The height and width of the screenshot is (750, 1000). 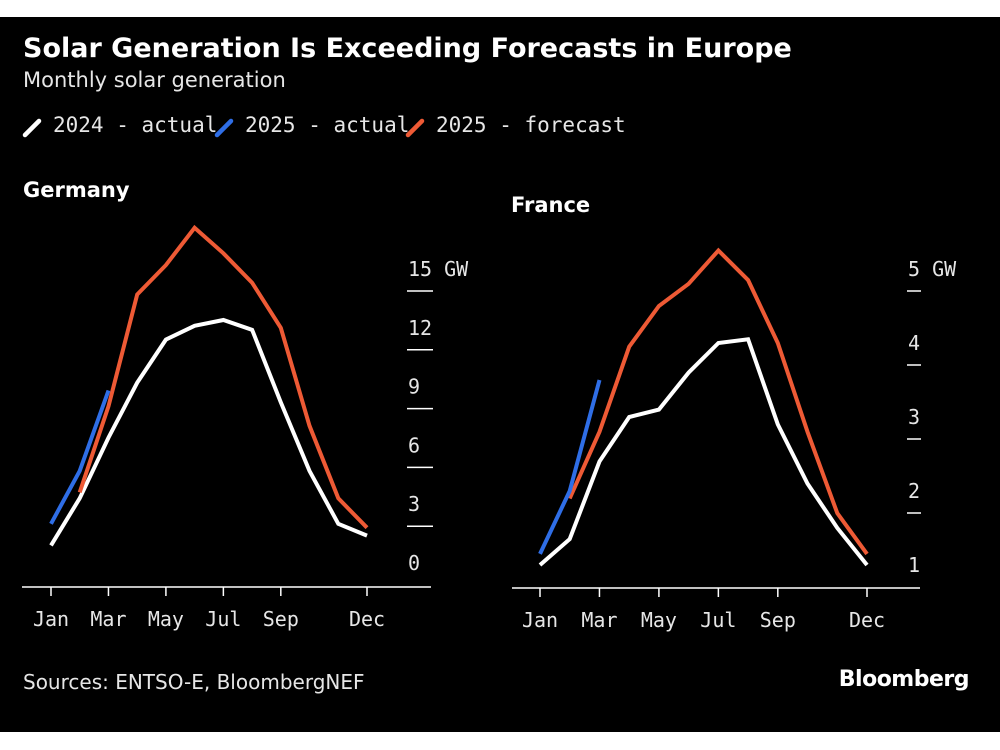 What do you see at coordinates (76, 190) in the screenshot?
I see `panel-title-germany: Germany` at bounding box center [76, 190].